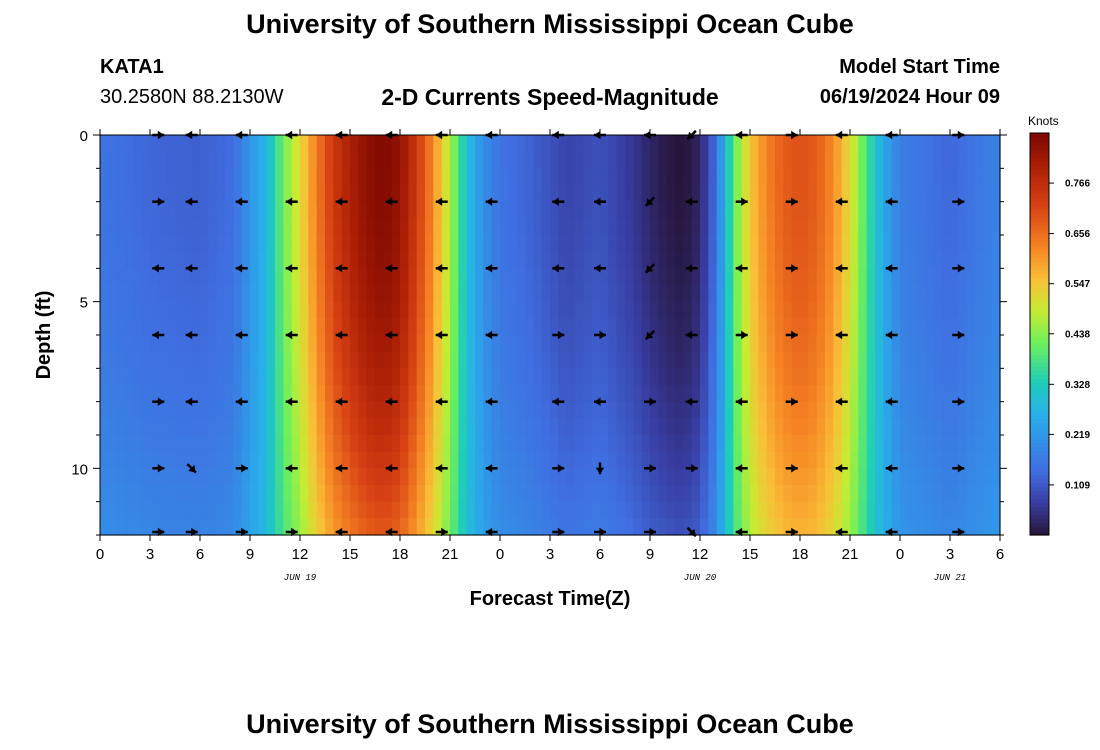  I want to click on x-tick-label: 0, so click(500, 554).